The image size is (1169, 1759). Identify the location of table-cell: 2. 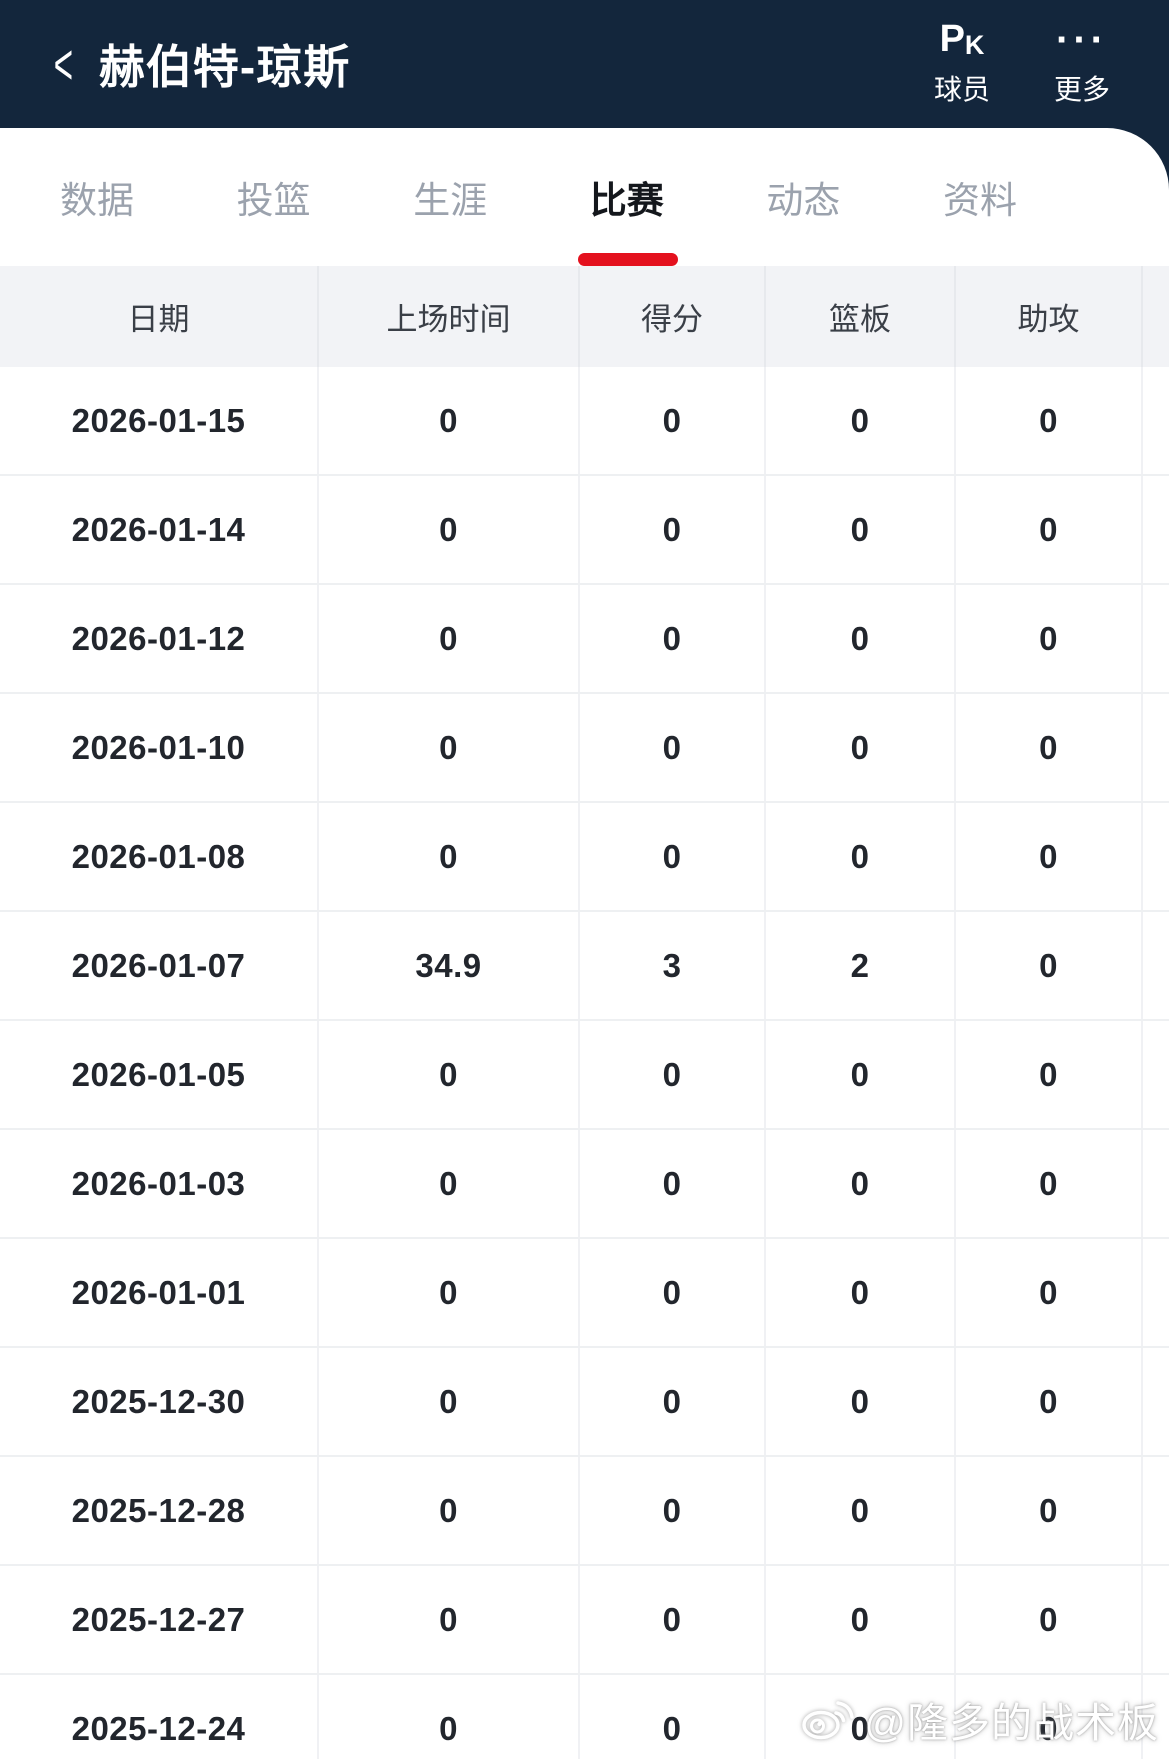
(859, 965).